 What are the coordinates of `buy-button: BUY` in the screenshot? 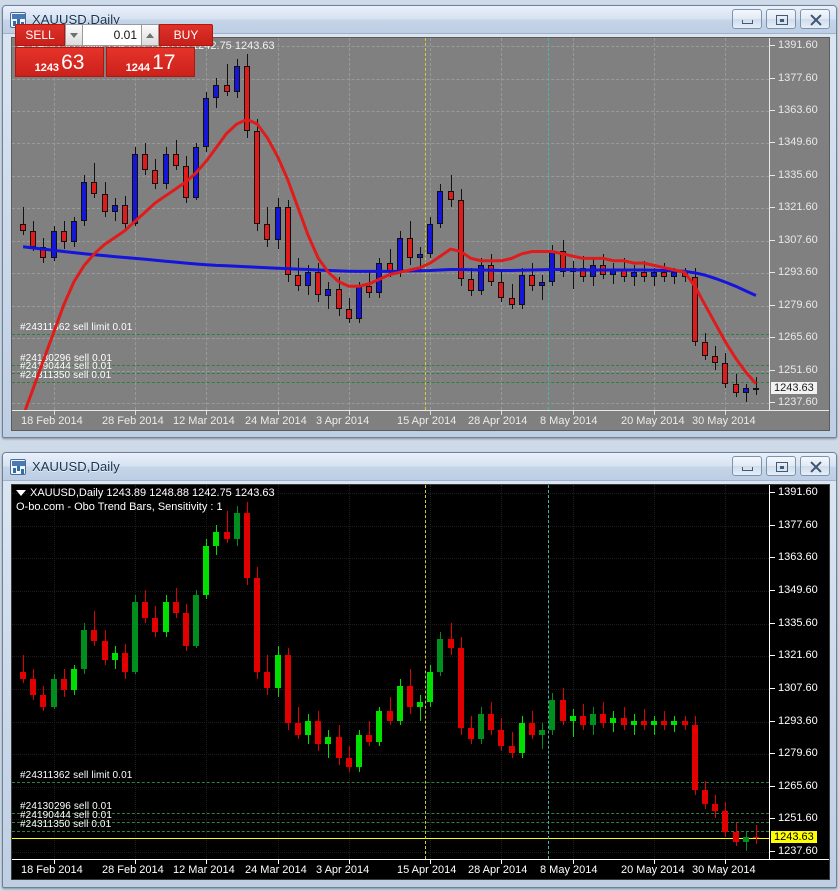 It's located at (186, 35).